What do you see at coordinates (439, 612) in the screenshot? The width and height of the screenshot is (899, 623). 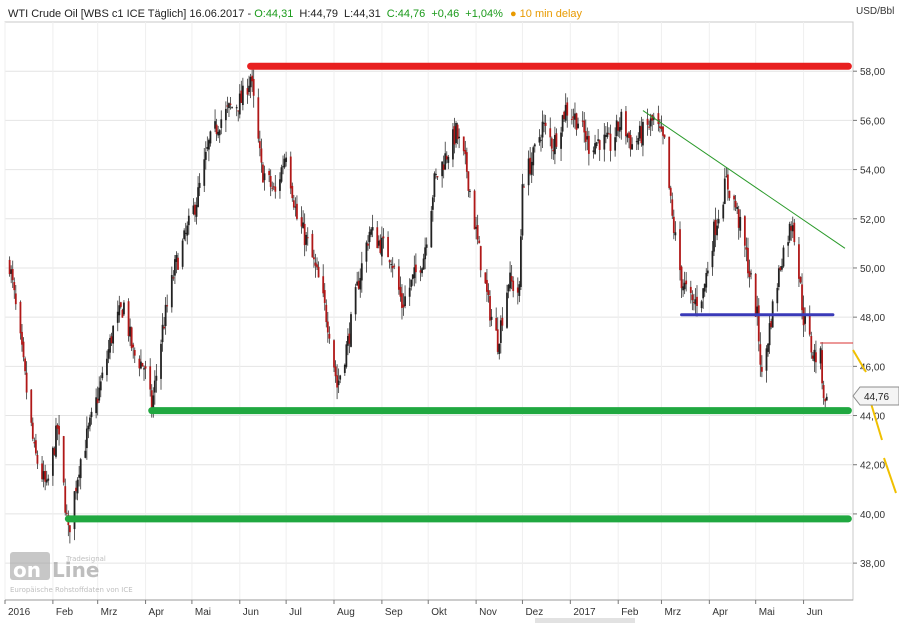 I see `x-tick-label: Okt` at bounding box center [439, 612].